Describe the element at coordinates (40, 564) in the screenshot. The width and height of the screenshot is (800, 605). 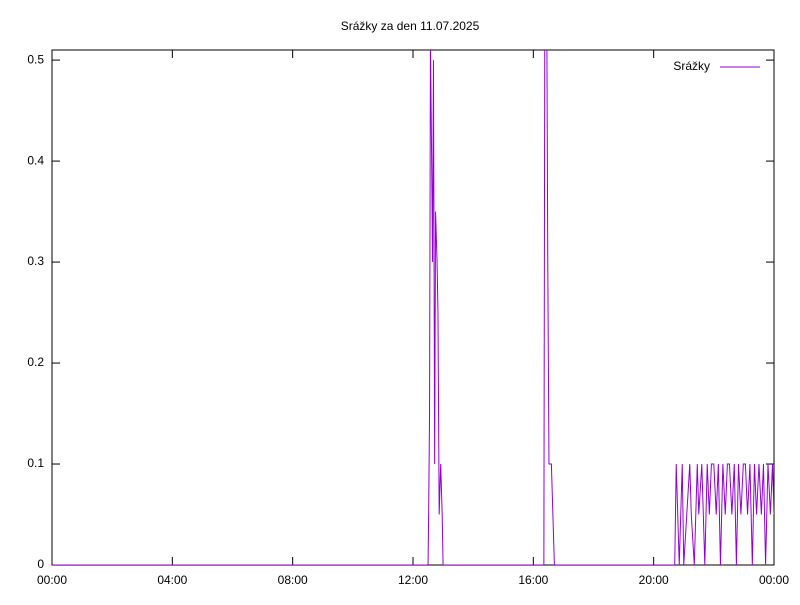
I see `y-tick-label: 0` at that location.